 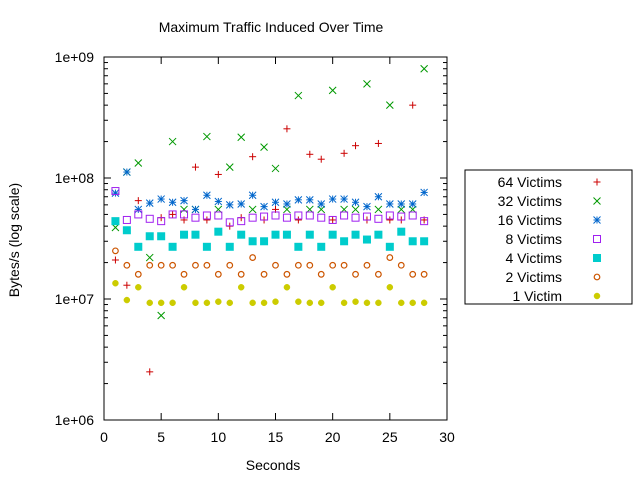 I want to click on x-tick-label: 10, so click(x=219, y=437).